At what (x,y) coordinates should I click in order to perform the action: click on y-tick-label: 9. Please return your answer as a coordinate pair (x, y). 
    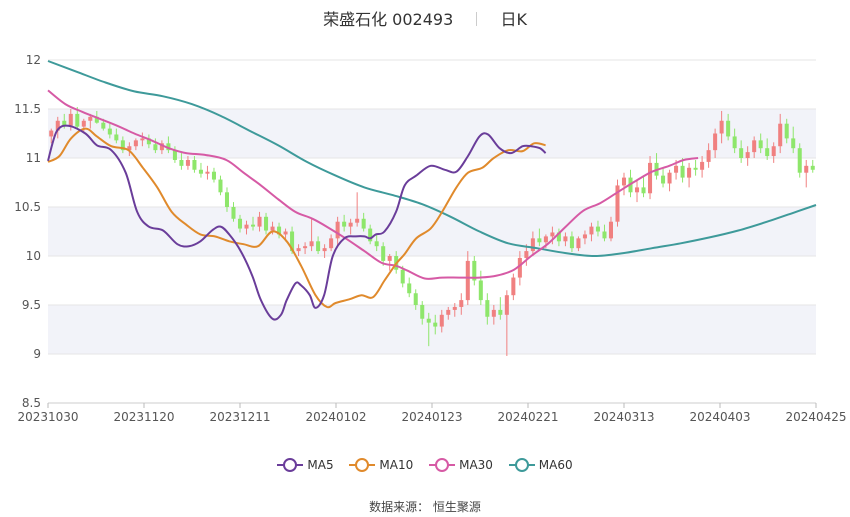
    Looking at the image, I should click on (37, 354).